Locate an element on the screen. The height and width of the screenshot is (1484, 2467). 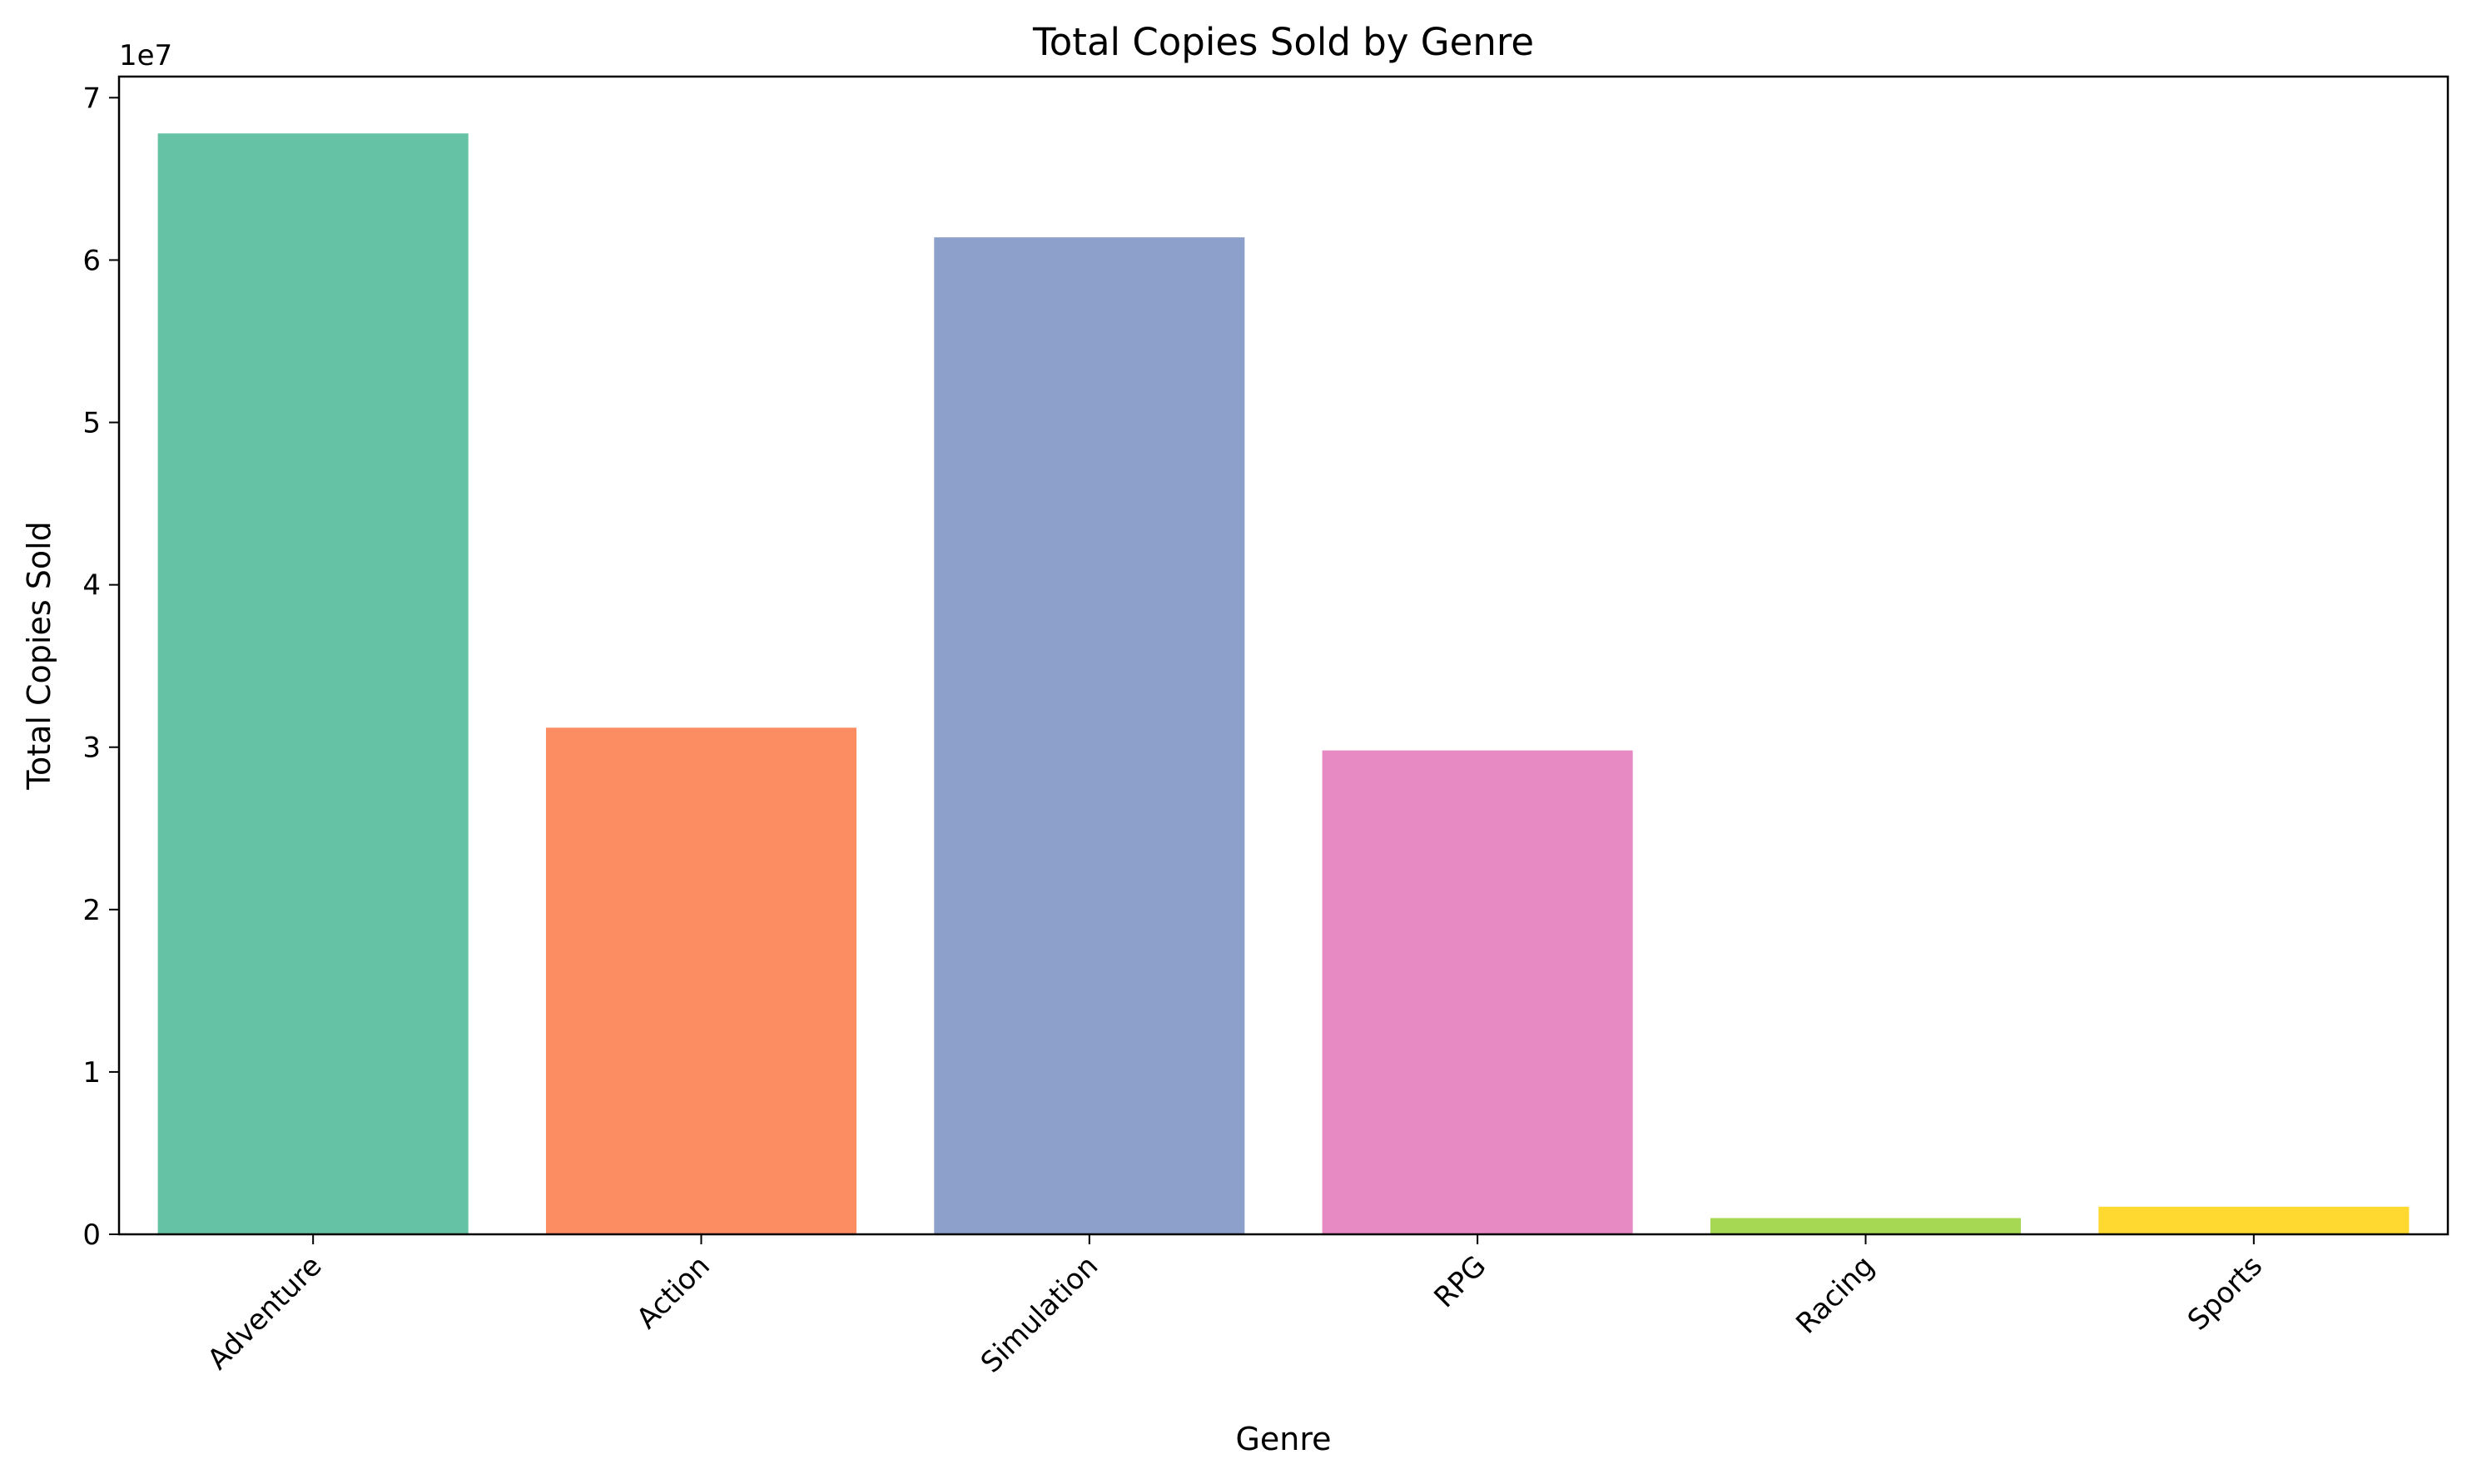
y-tick-label: 7 is located at coordinates (91, 98).